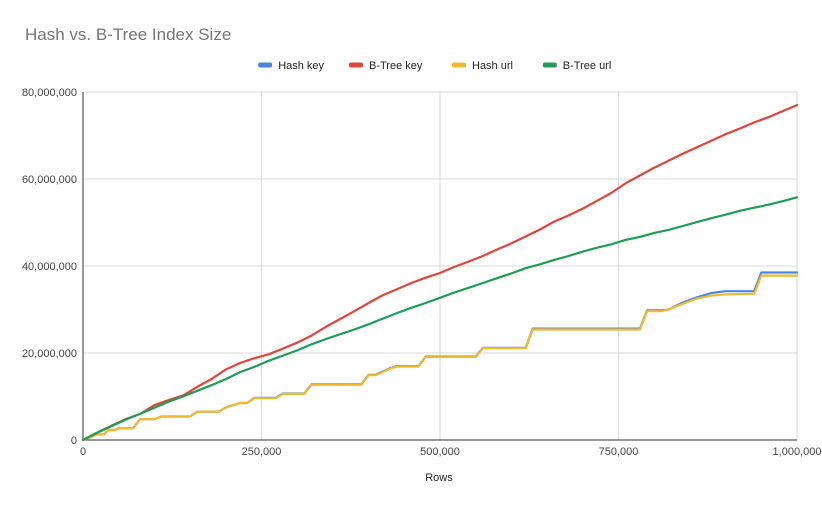 Image resolution: width=822 pixels, height=507 pixels. Describe the element at coordinates (396, 66) in the screenshot. I see `legend-label: B-Tree key` at that location.